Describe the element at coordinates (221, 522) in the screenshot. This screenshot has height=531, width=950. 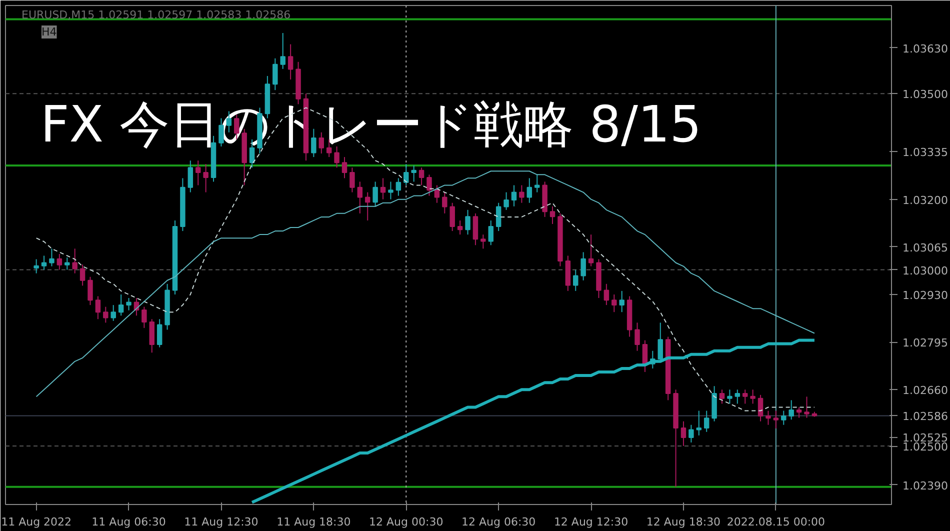
I see `x-tick-label: 11 Aug 12:30` at that location.